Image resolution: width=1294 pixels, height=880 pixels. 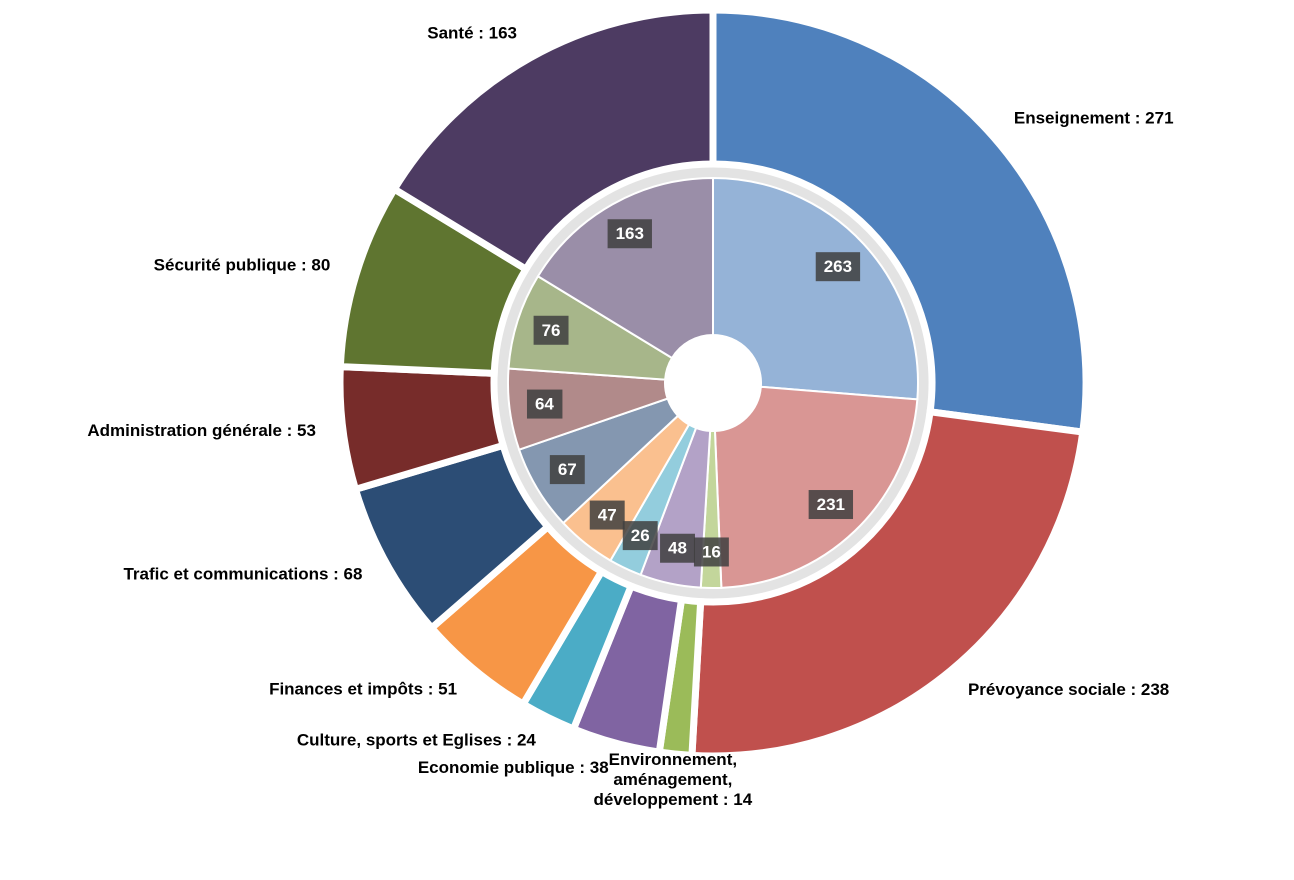 I want to click on value-label: 263, so click(x=838, y=267).